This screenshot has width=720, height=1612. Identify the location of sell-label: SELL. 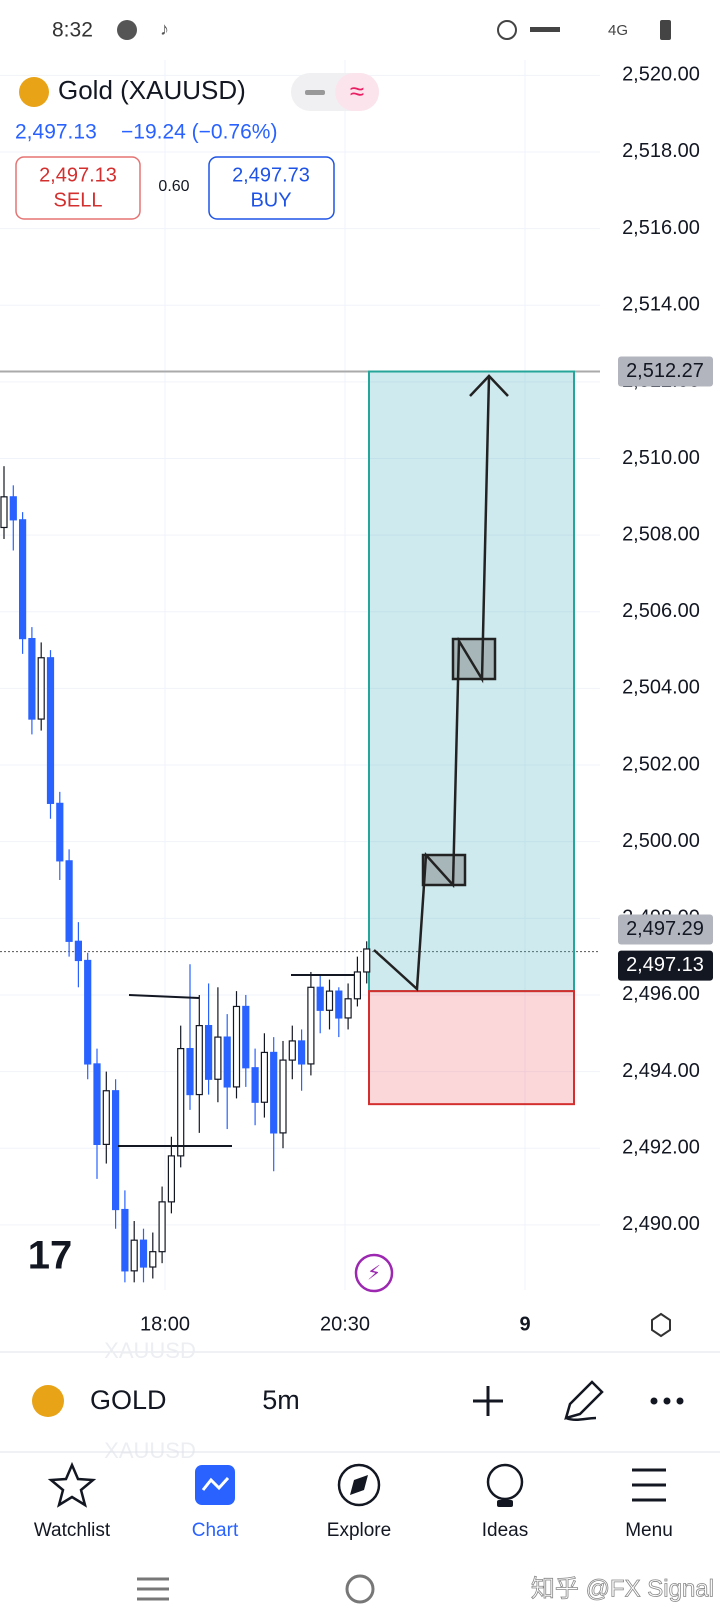
(78, 200).